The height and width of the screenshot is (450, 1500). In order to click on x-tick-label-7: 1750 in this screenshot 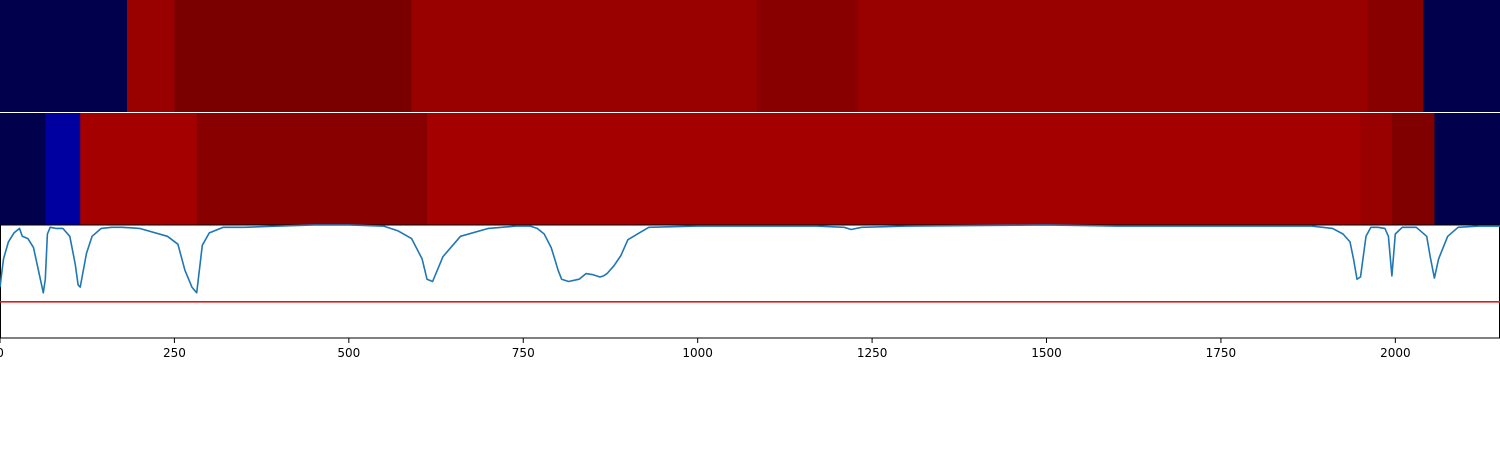, I will do `click(1221, 353)`.